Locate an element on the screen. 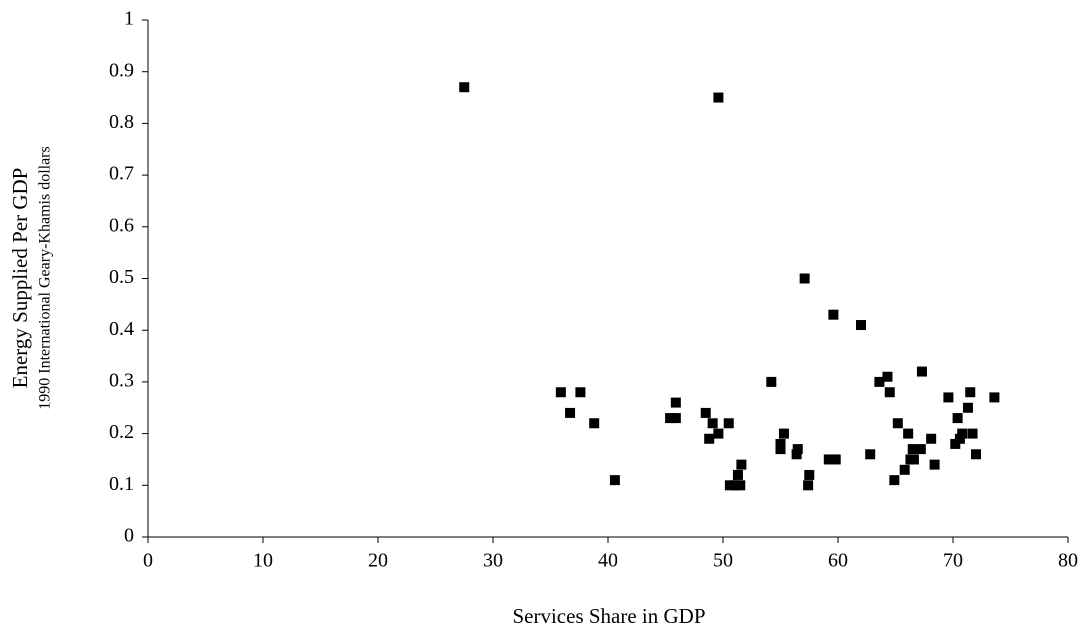 The height and width of the screenshot is (637, 1083). y-tick-label: 0.9 is located at coordinates (121, 70).